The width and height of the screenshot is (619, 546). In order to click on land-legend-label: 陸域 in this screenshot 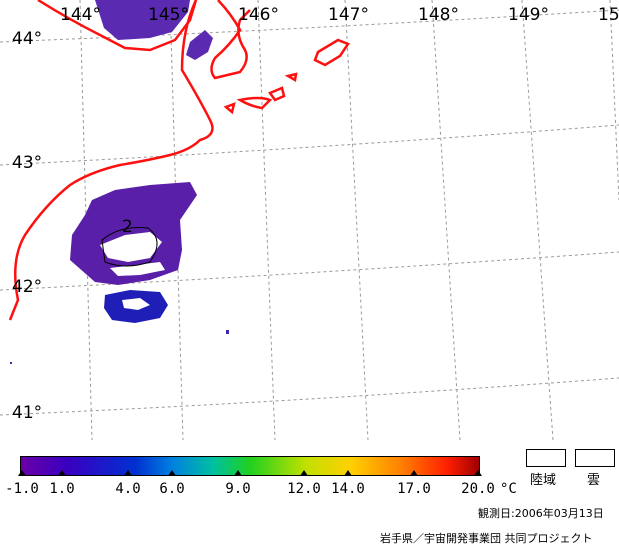, I will do `click(543, 480)`.